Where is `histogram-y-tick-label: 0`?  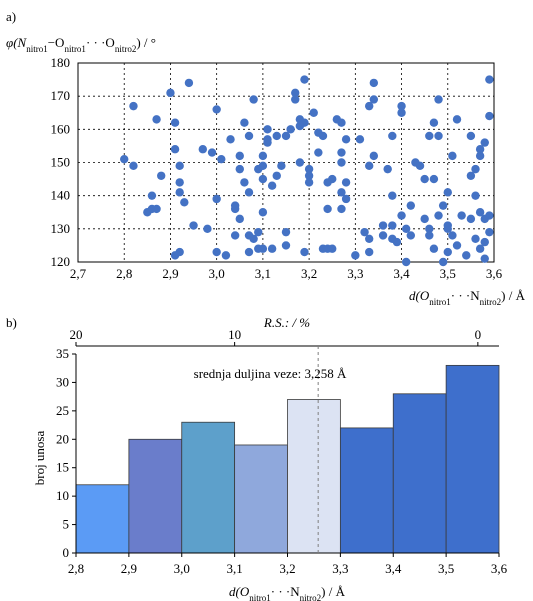 histogram-y-tick-label: 0 is located at coordinates (66, 552).